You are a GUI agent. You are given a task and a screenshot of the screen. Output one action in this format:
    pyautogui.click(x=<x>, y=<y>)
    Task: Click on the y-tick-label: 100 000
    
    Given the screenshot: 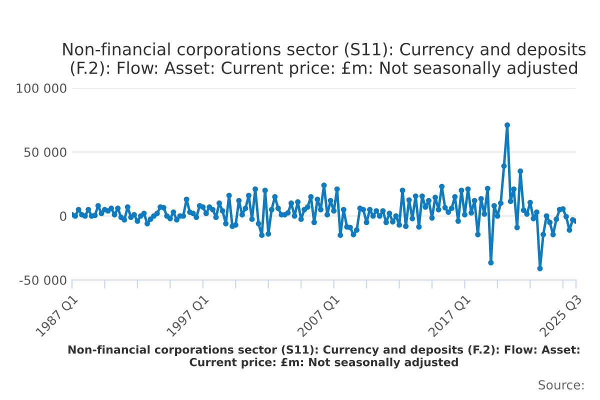 What is the action you would take?
    pyautogui.click(x=41, y=88)
    